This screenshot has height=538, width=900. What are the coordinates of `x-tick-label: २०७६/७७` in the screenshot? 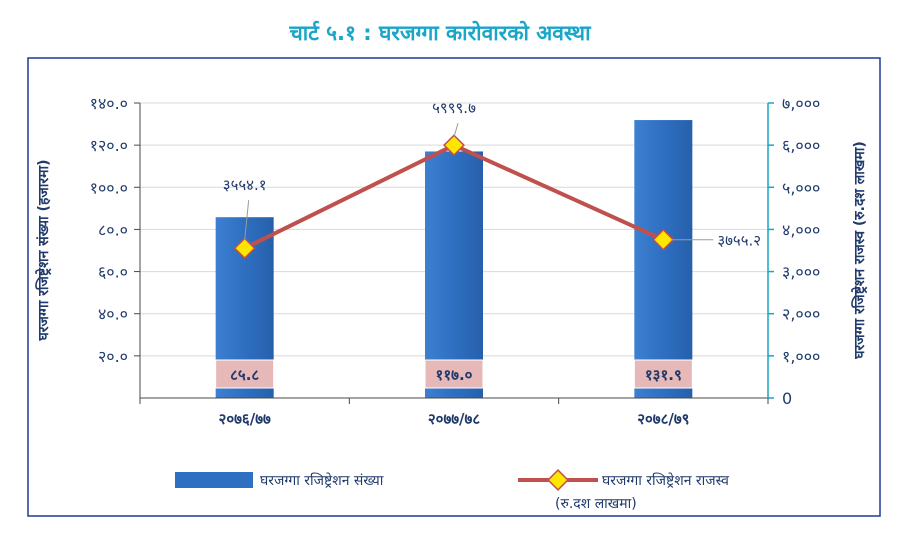 It's located at (245, 419).